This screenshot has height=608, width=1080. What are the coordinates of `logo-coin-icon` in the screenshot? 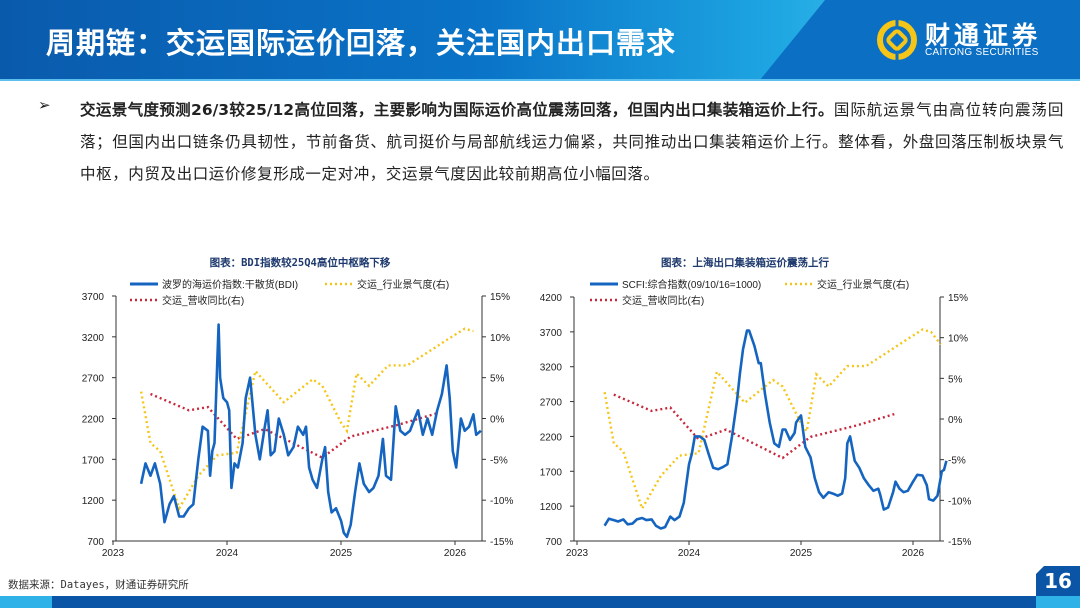 It's located at (897, 40).